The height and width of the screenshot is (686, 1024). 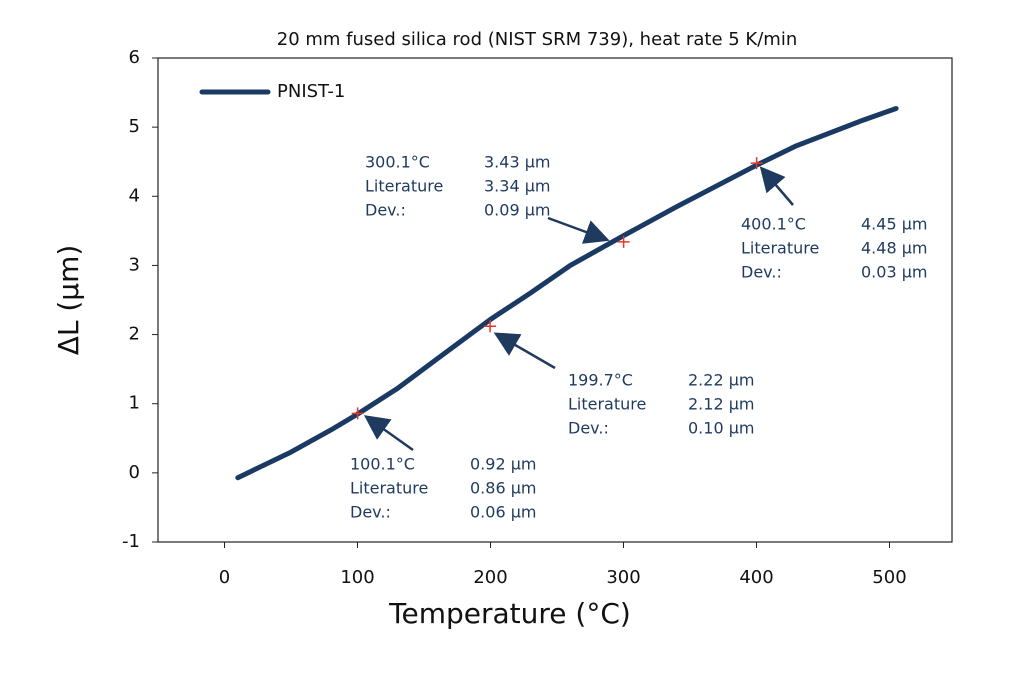 What do you see at coordinates (894, 224) in the screenshot?
I see `annotation-value: 4.45 µm` at bounding box center [894, 224].